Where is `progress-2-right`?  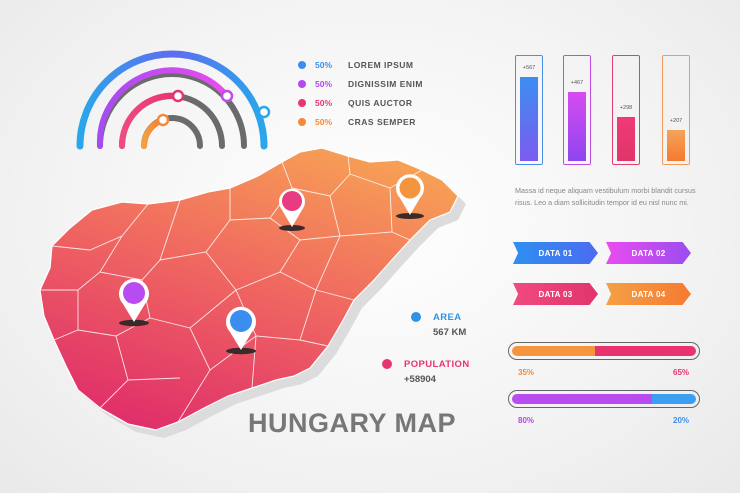
progress-2-right is located at coordinates (673, 399).